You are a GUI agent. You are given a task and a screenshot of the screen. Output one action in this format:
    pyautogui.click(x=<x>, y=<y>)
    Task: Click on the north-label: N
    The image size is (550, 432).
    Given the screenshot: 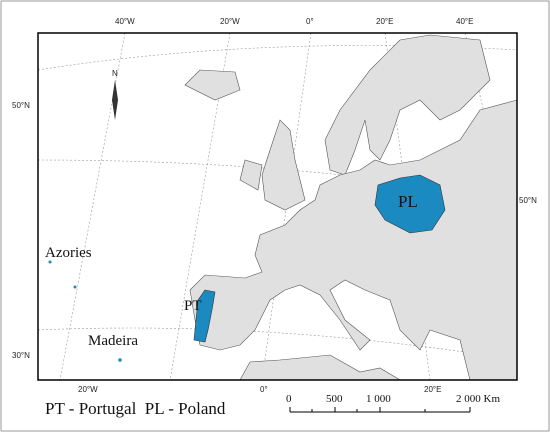 What is the action you would take?
    pyautogui.click(x=115, y=73)
    